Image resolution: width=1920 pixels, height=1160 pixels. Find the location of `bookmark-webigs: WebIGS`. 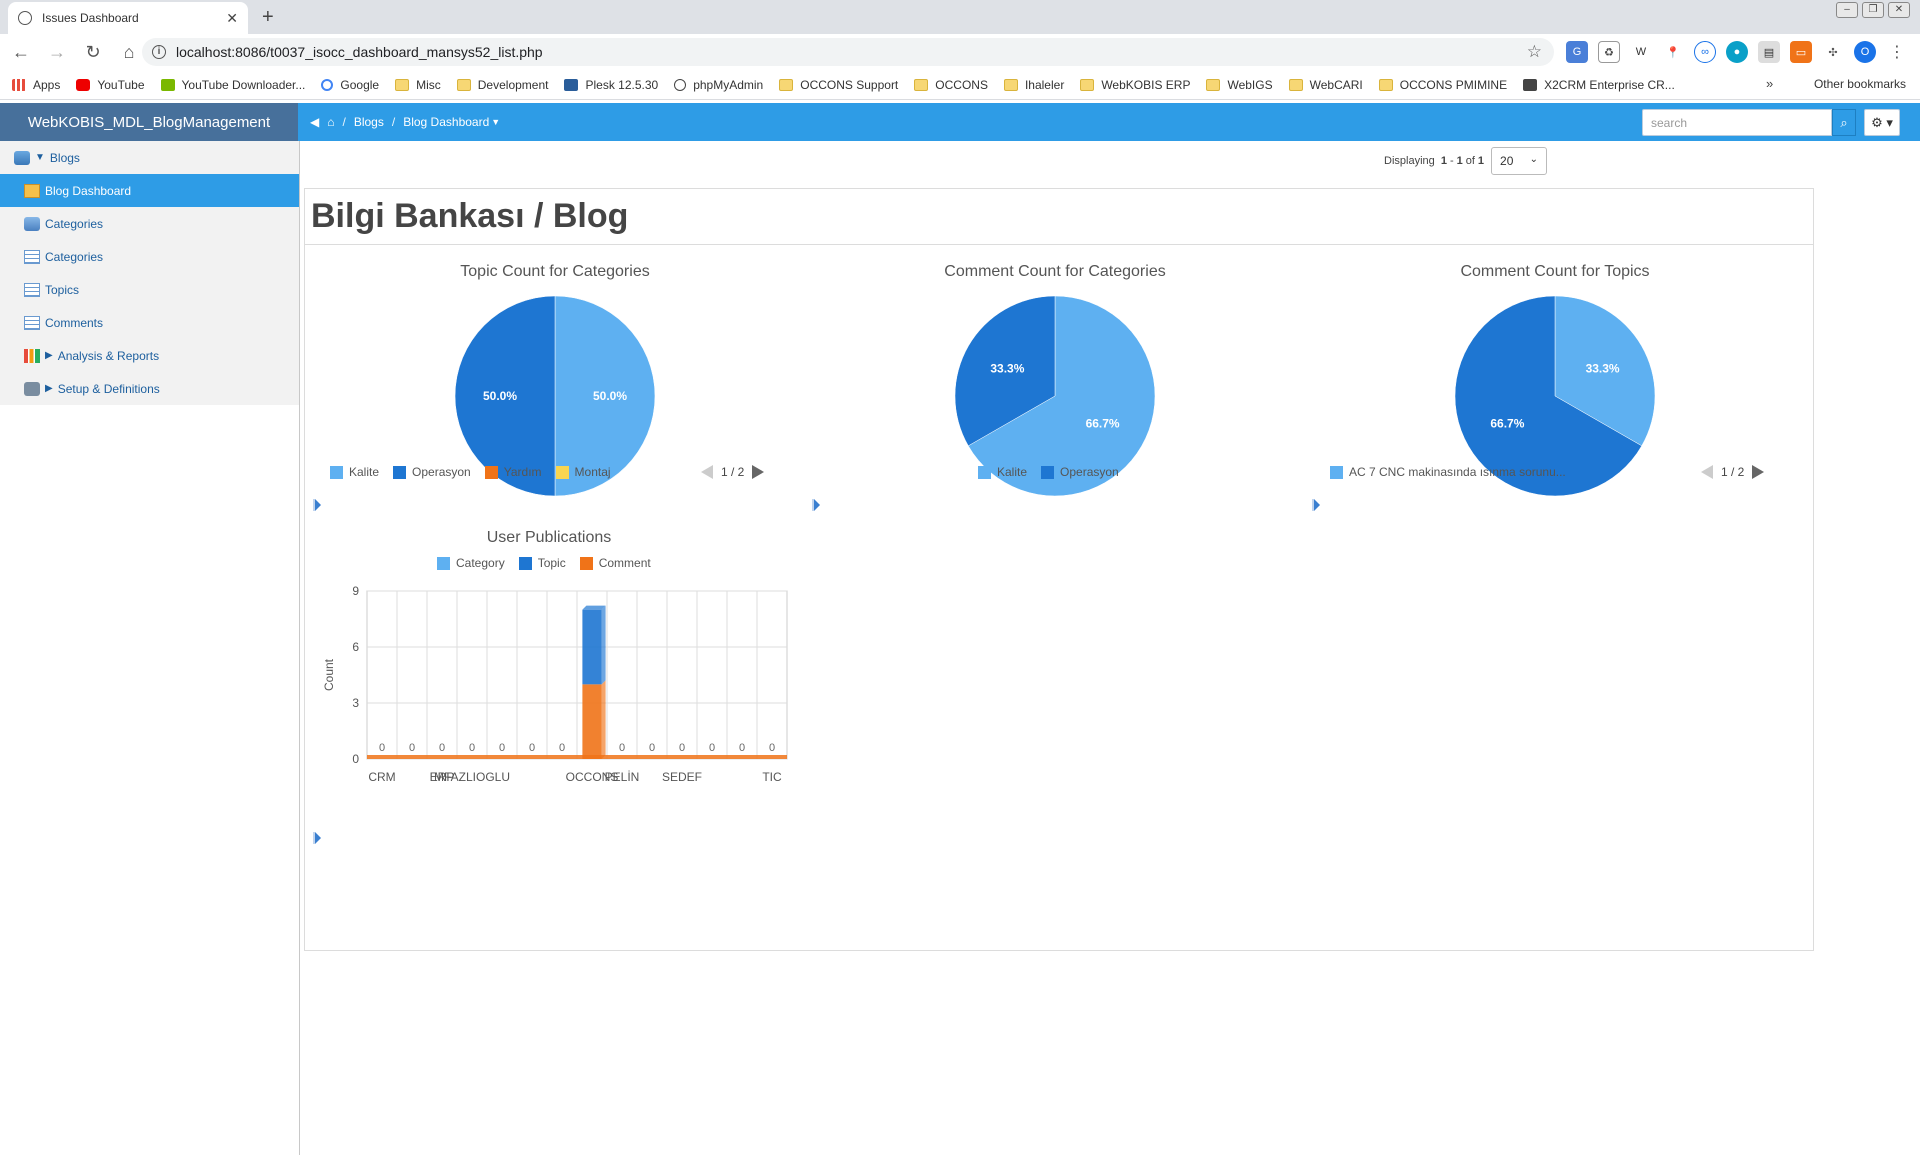

bookmark-webigs: WebIGS is located at coordinates (1239, 85).